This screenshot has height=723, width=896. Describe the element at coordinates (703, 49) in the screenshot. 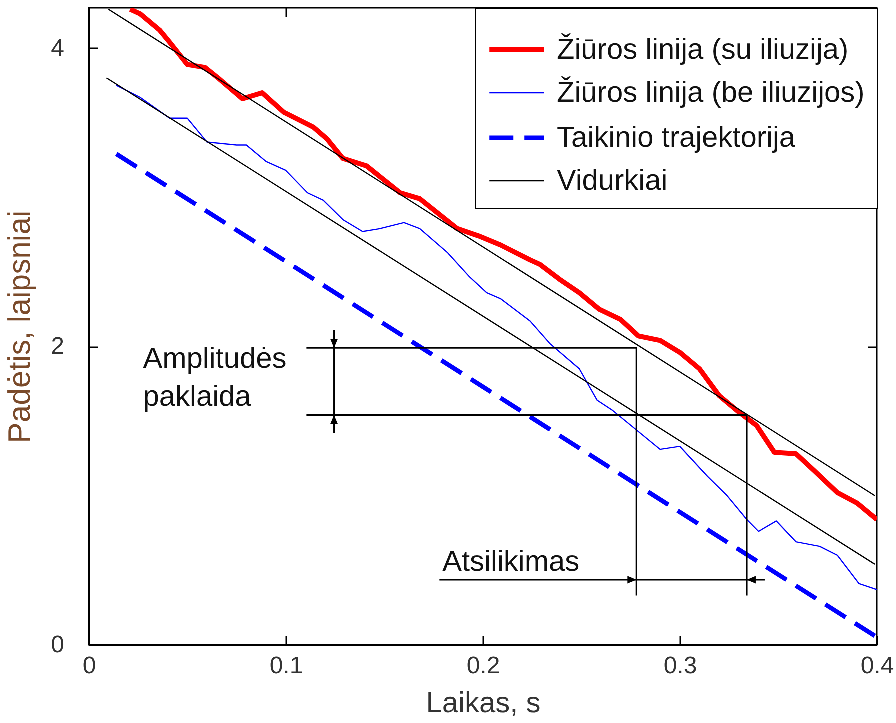

I see `legend-label: Žiūros linija (su iliuzija)` at that location.